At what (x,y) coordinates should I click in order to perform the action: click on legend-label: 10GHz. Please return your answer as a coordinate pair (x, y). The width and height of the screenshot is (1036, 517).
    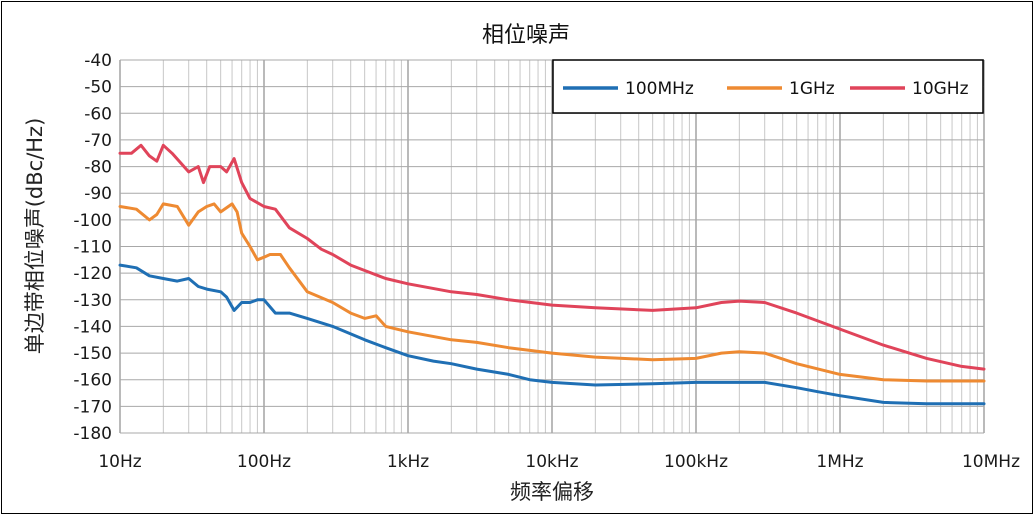
    Looking at the image, I should click on (940, 89).